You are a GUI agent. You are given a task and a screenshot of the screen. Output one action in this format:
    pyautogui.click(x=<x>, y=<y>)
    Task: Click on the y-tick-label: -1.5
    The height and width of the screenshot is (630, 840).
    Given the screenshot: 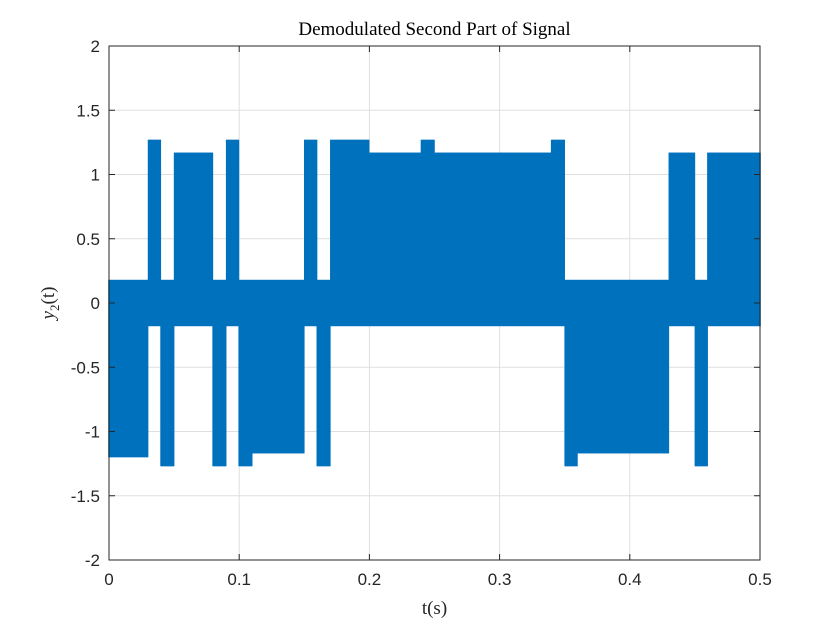 What is the action you would take?
    pyautogui.click(x=85, y=496)
    